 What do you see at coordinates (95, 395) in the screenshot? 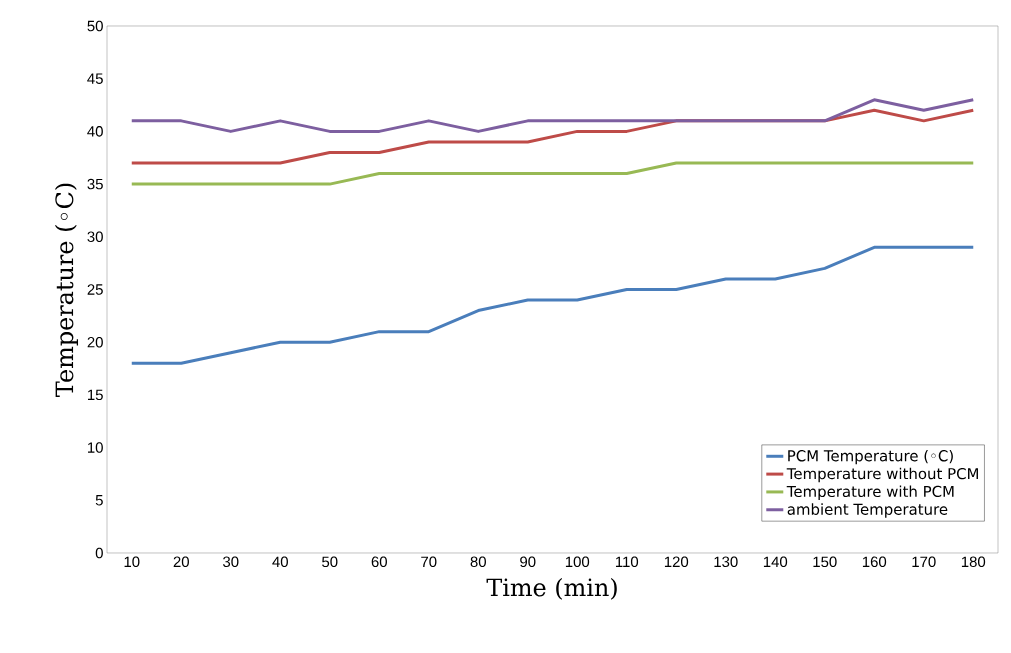
I see `y-tick-label: 15` at bounding box center [95, 395].